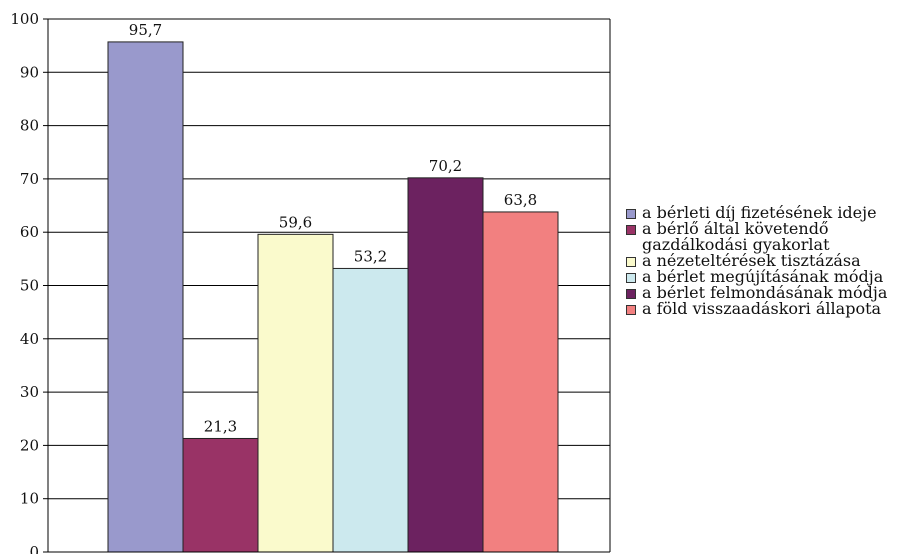 Image resolution: width=905 pixels, height=558 pixels. I want to click on y-tick-label: 70, so click(29, 179).